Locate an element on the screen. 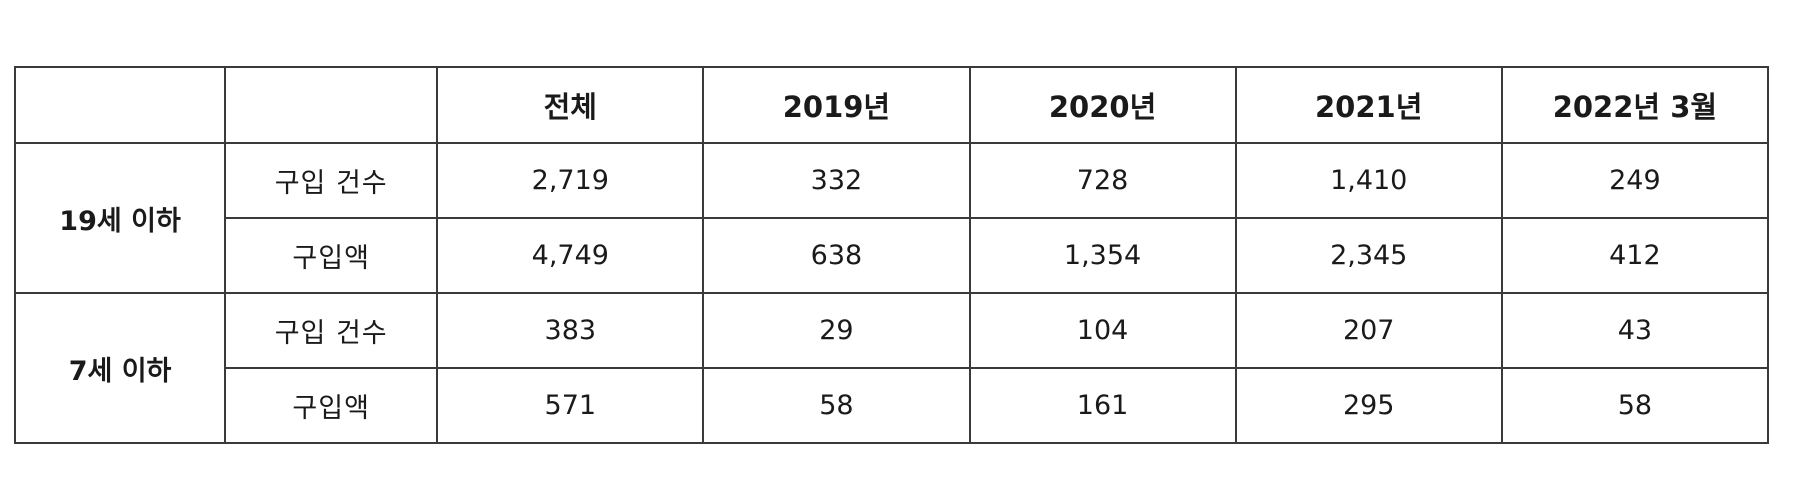 This screenshot has height=490, width=1810. value-cell: 728 is located at coordinates (1102, 180).